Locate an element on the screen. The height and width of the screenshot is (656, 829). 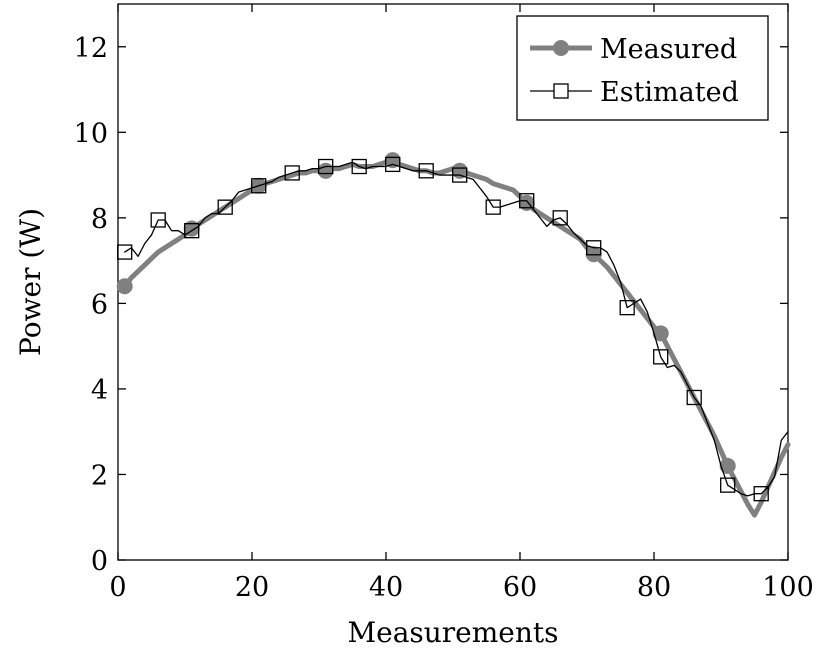
legend-measured-marker is located at coordinates (561, 48).